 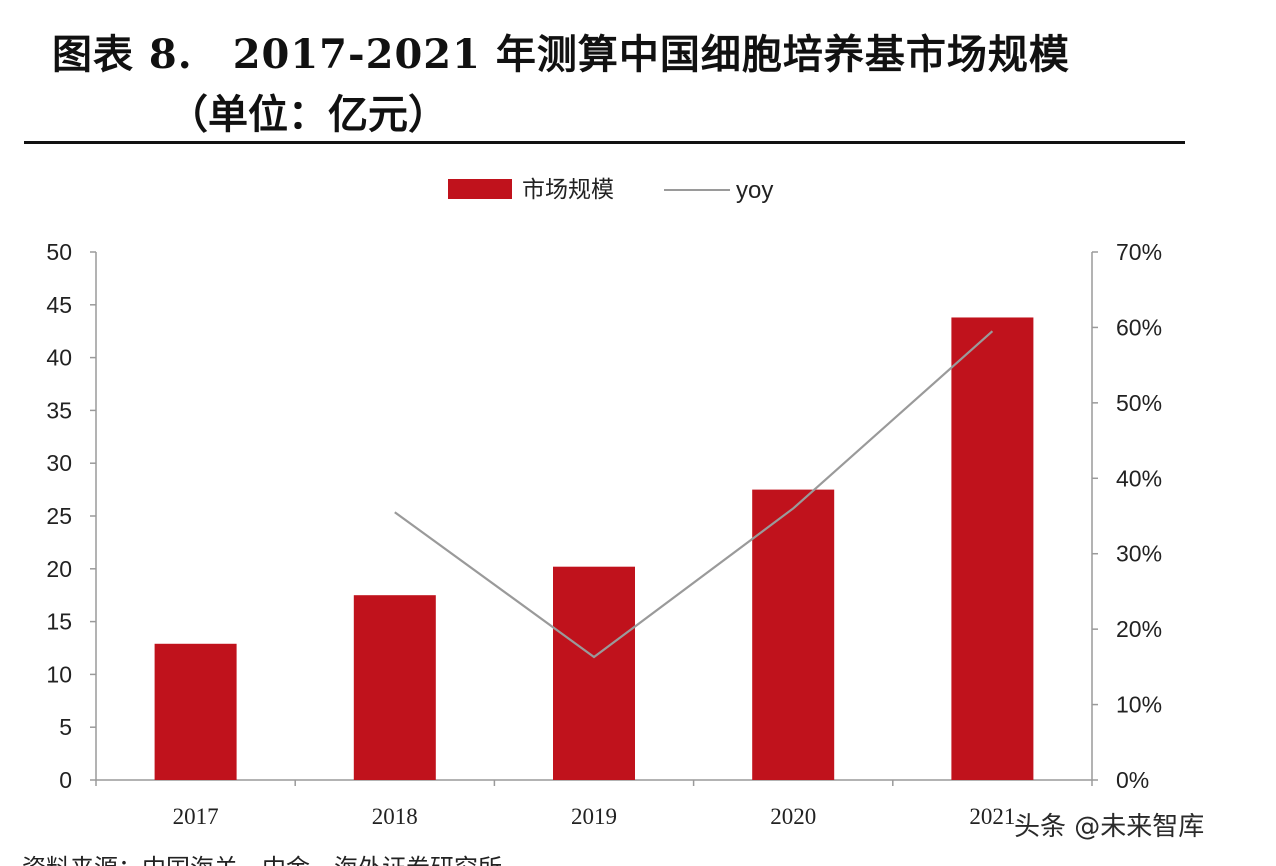 I want to click on title-divider, so click(x=604, y=142).